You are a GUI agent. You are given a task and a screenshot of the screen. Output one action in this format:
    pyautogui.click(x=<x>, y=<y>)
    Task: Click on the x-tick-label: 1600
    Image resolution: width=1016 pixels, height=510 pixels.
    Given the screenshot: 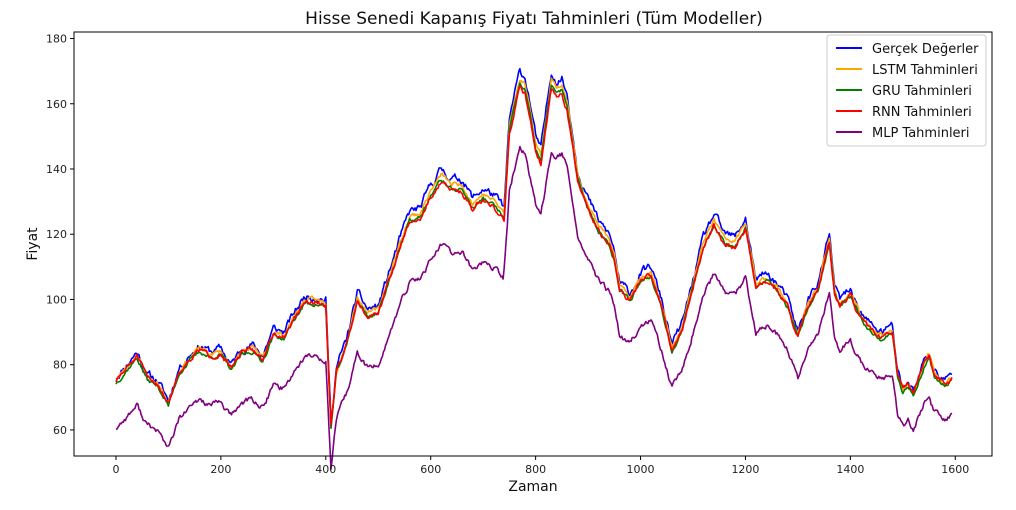 What is the action you would take?
    pyautogui.click(x=955, y=469)
    